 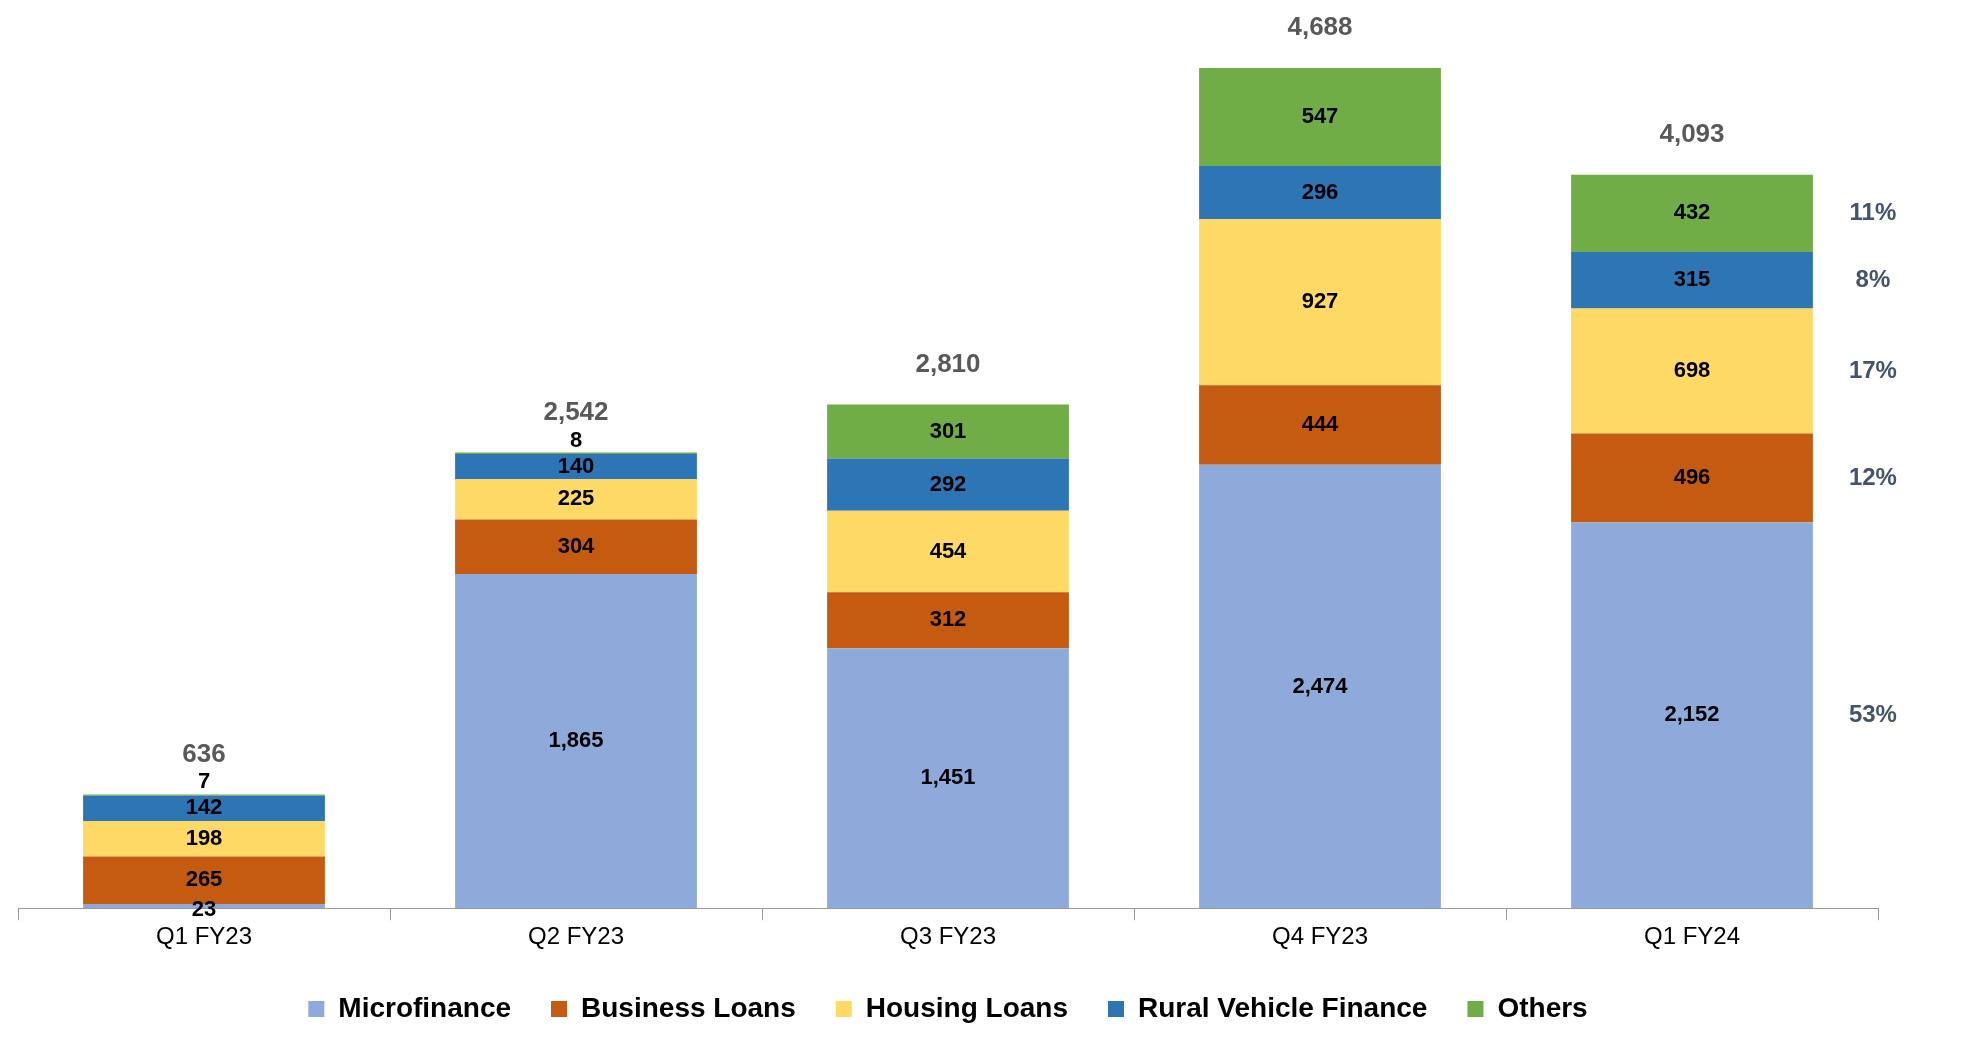 I want to click on data-label: 304, so click(x=576, y=545).